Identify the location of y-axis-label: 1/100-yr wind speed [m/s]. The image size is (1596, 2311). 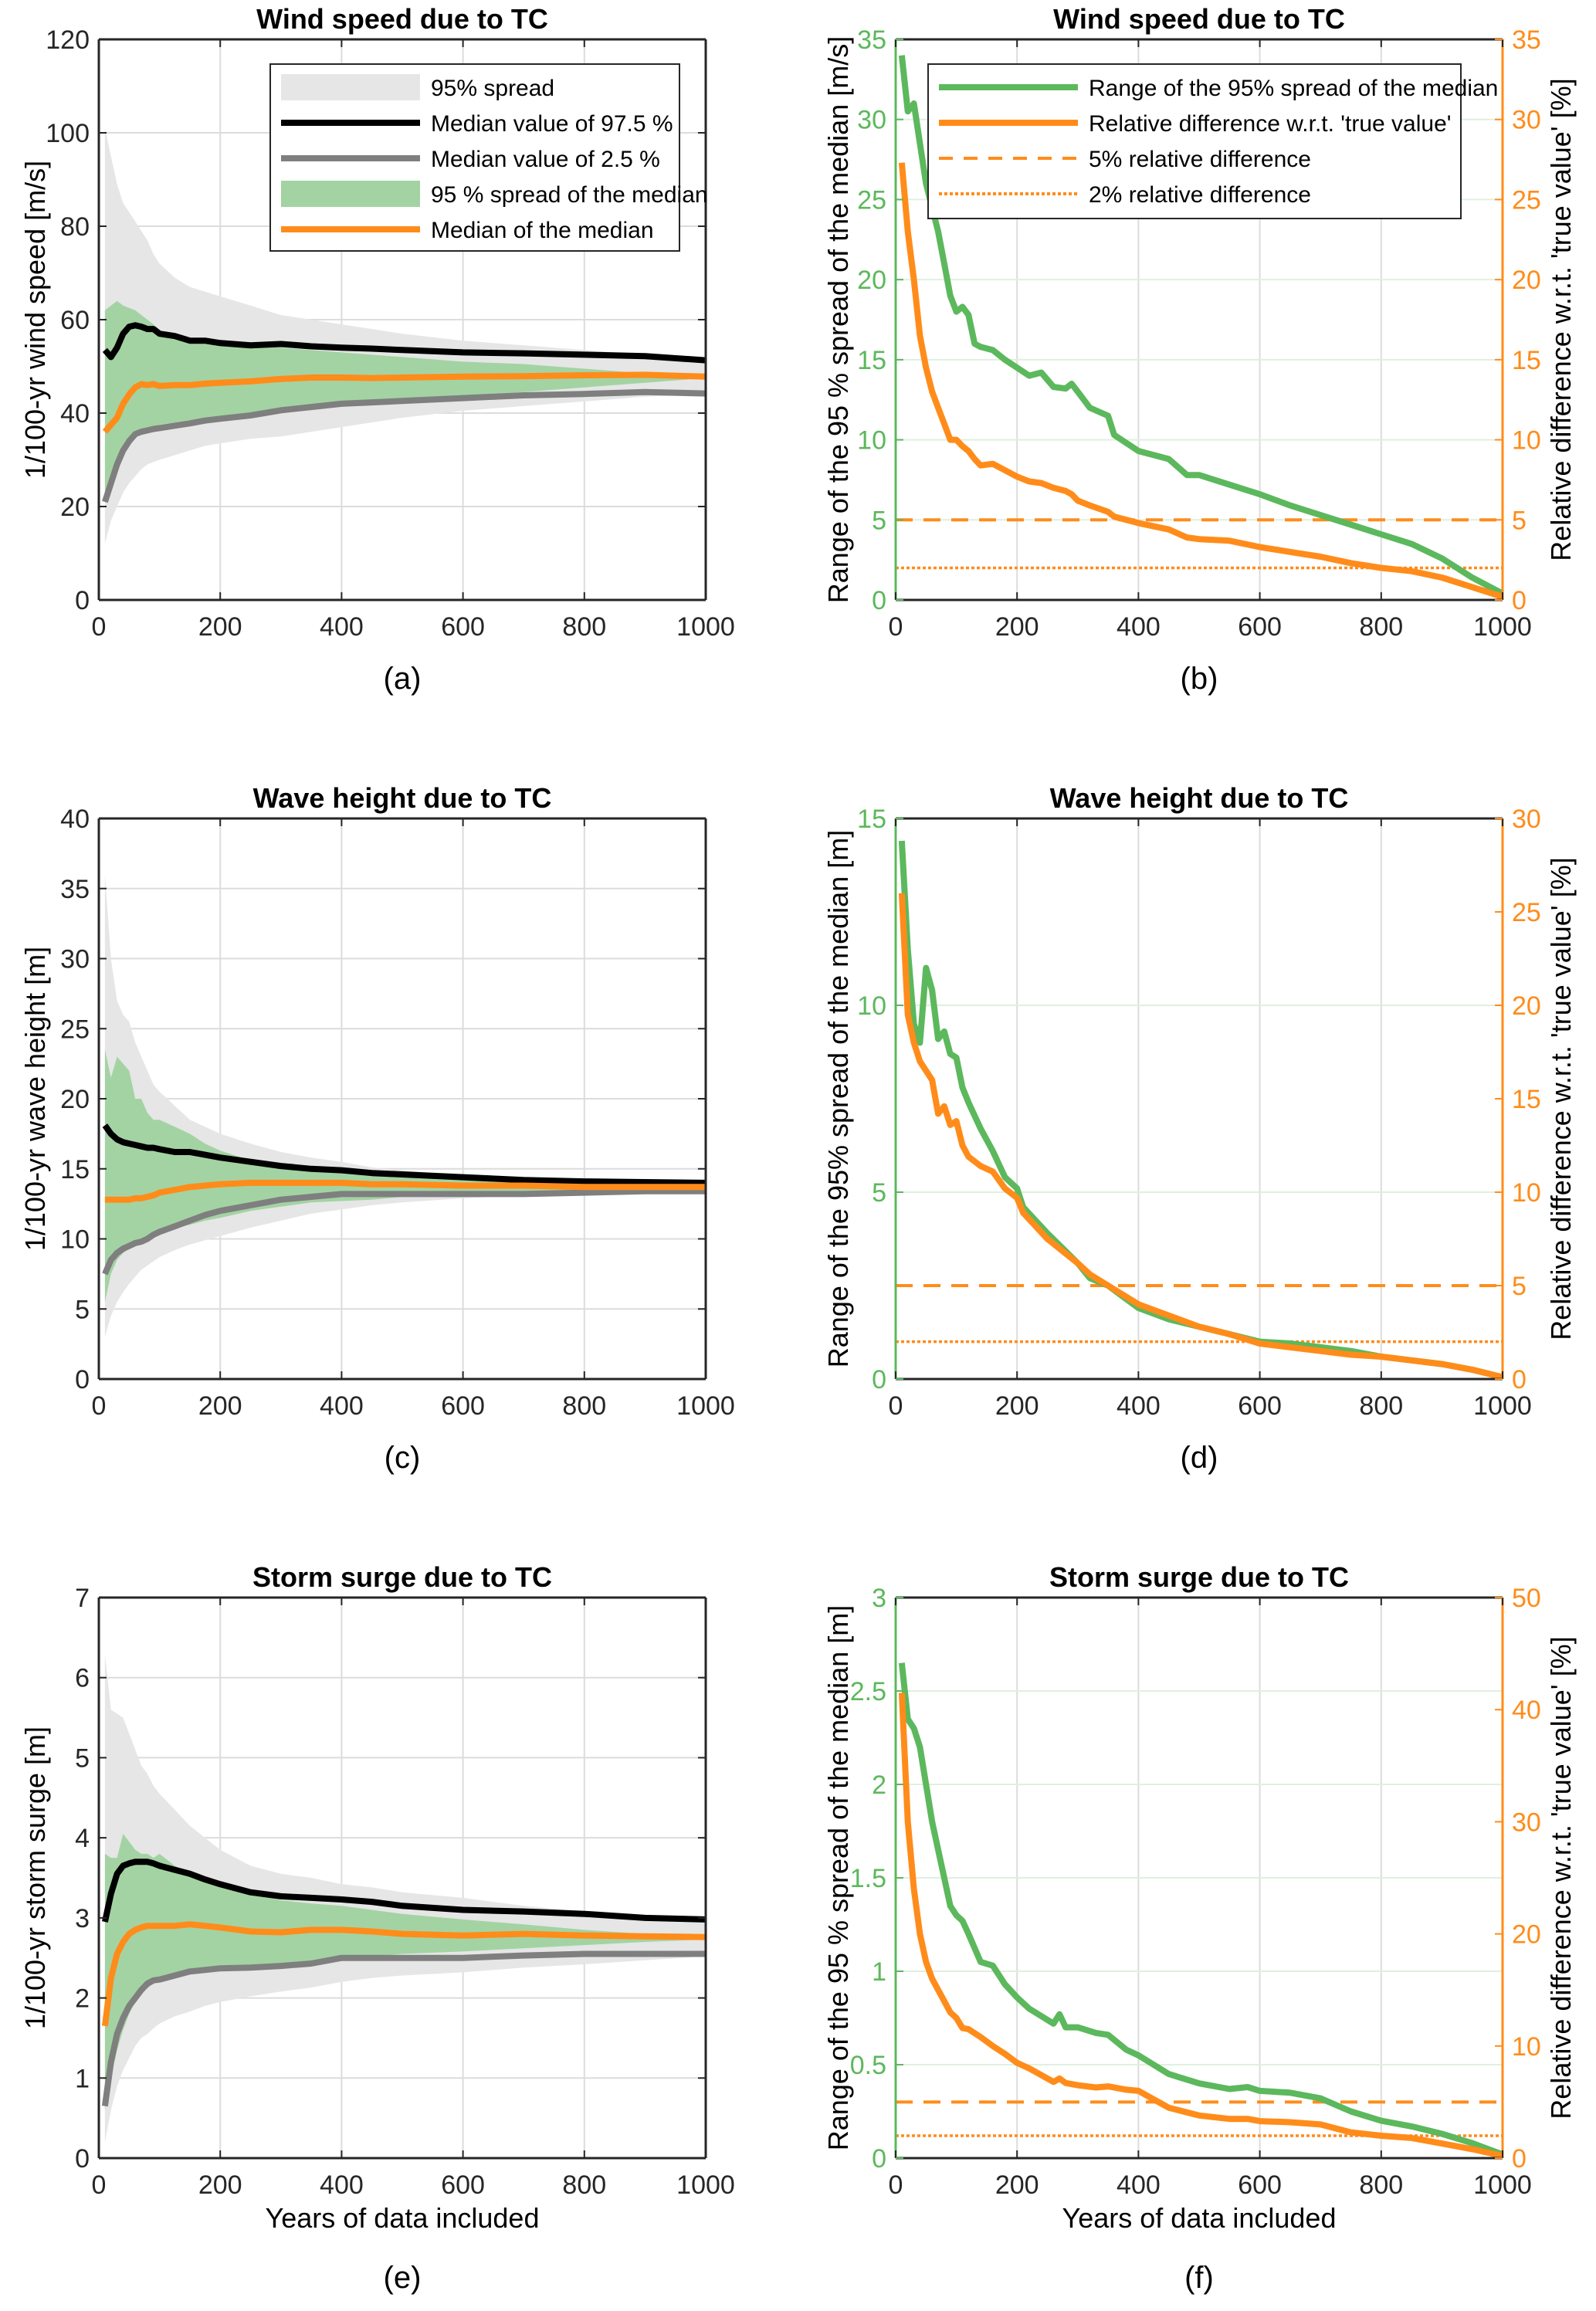
(35, 320).